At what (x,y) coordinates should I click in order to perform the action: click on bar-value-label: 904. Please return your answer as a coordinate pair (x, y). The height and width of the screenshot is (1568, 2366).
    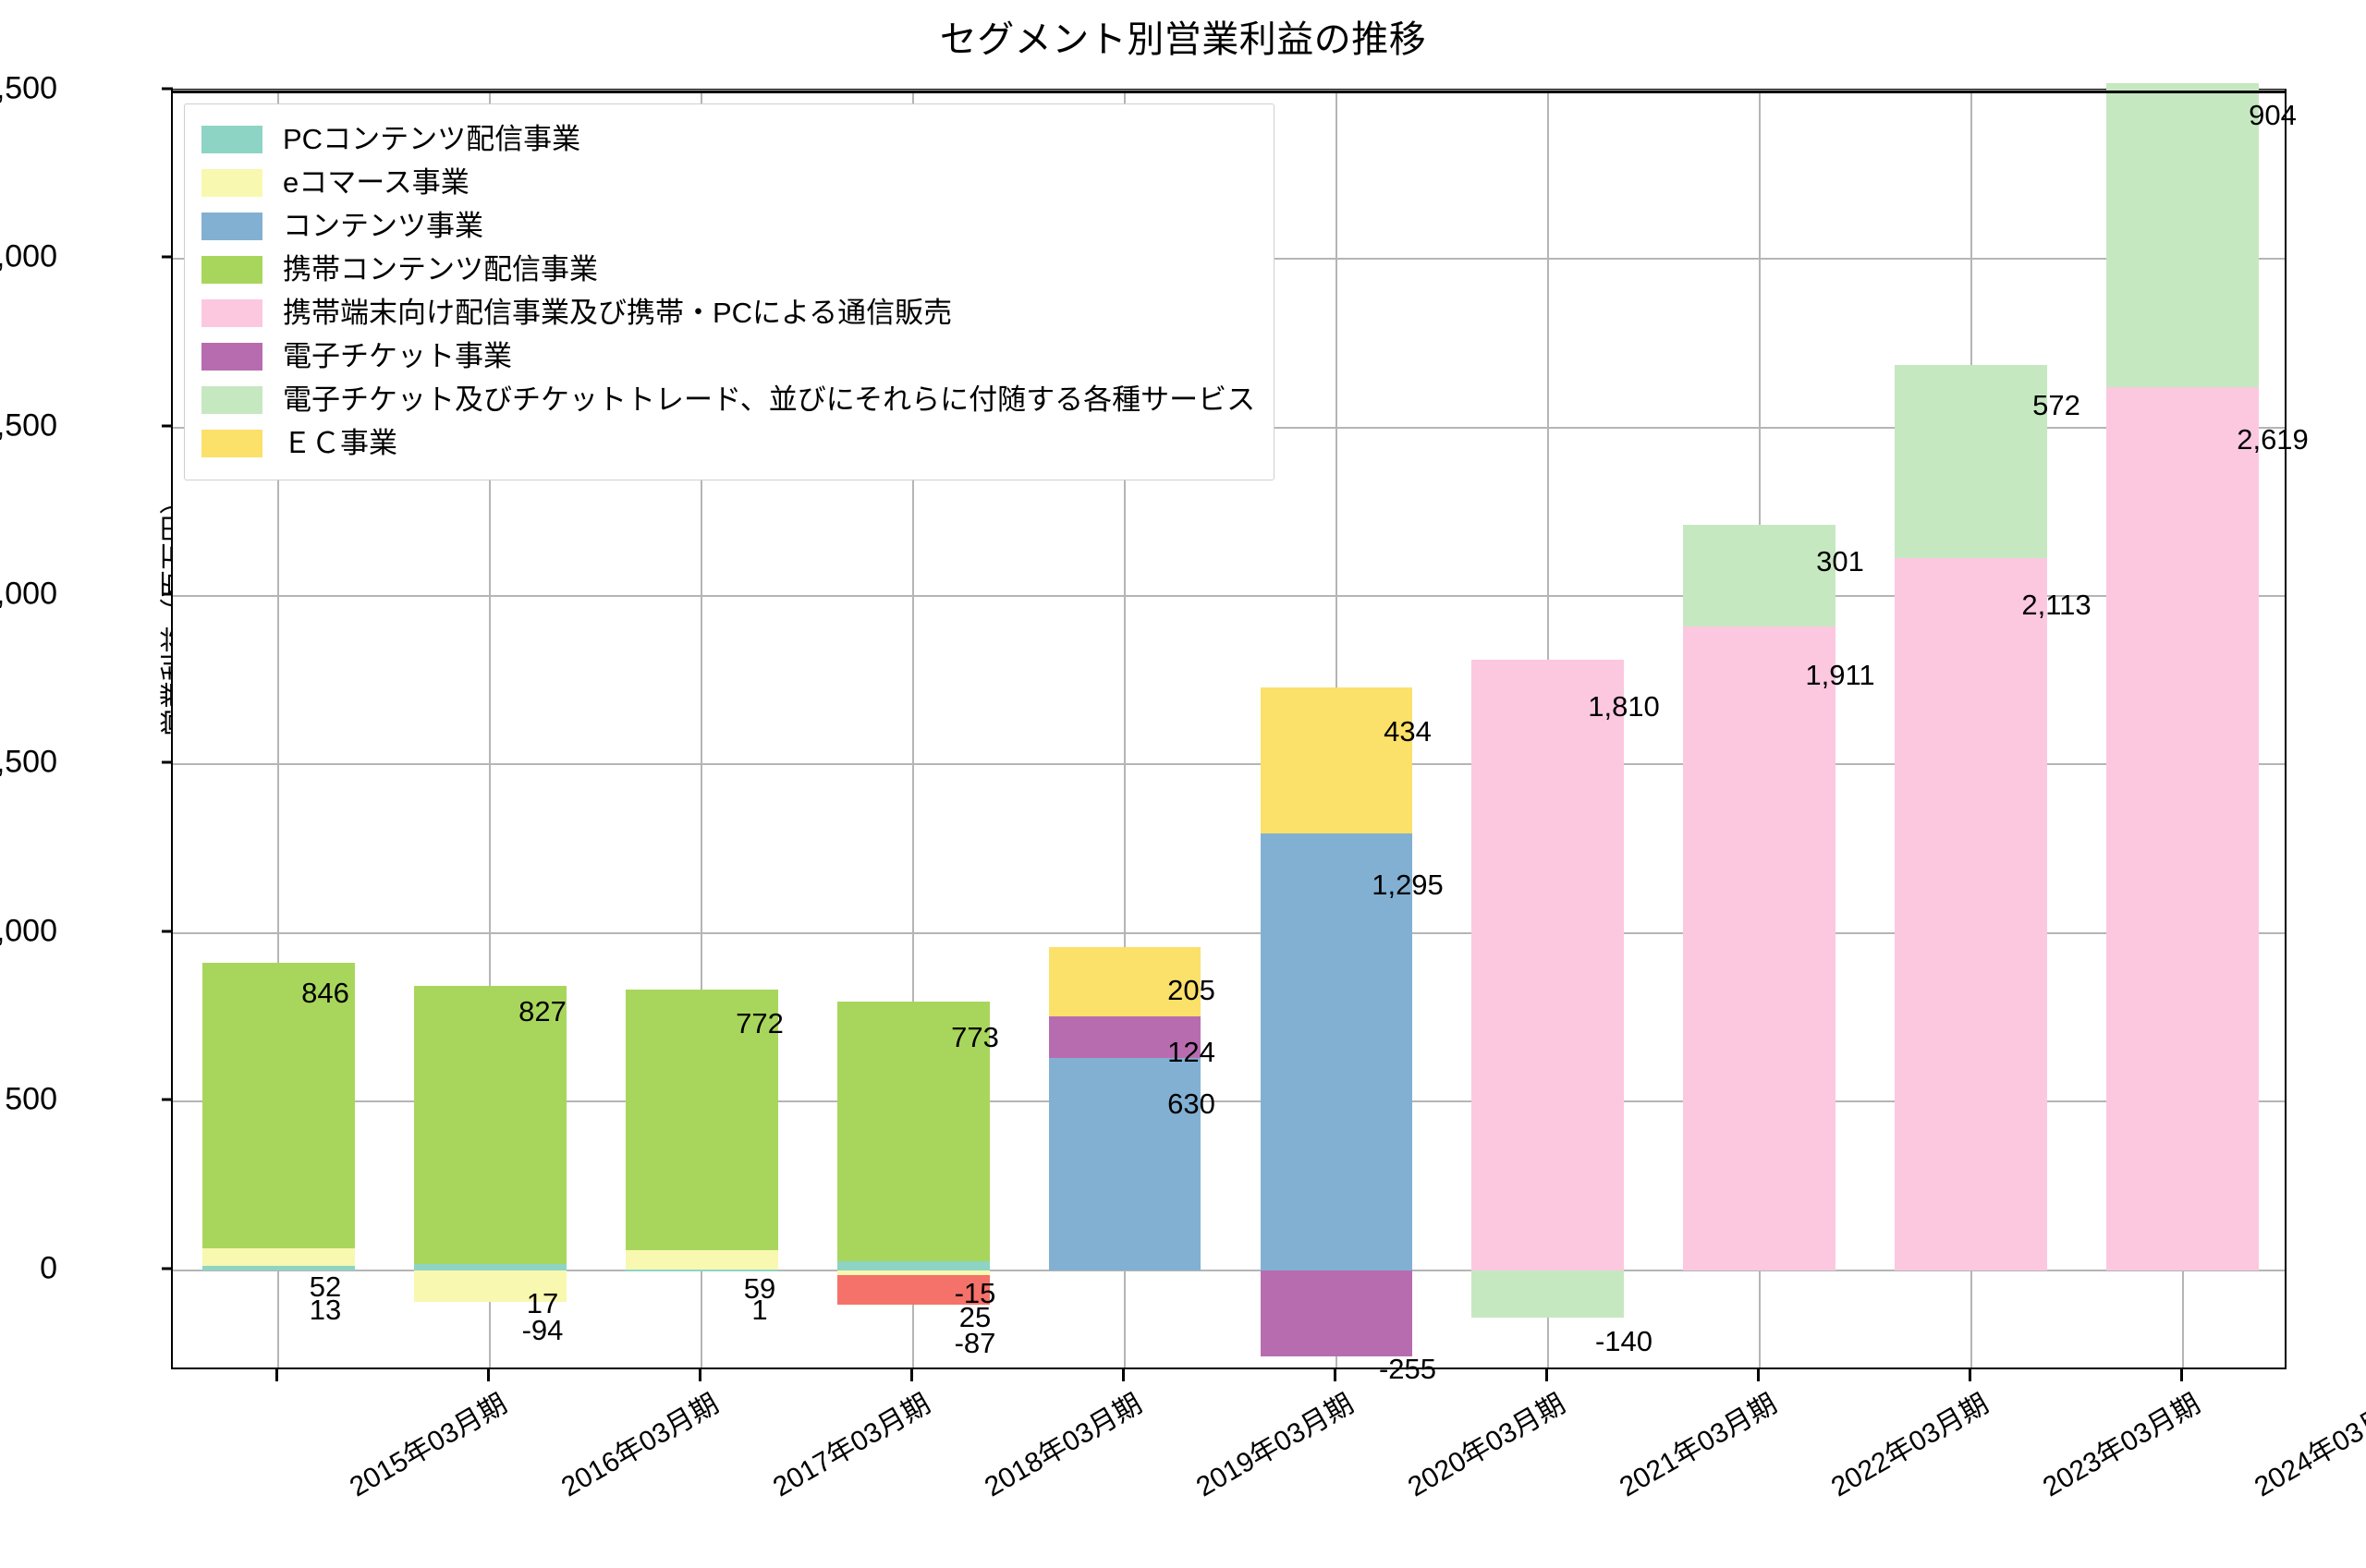
    Looking at the image, I should click on (2273, 115).